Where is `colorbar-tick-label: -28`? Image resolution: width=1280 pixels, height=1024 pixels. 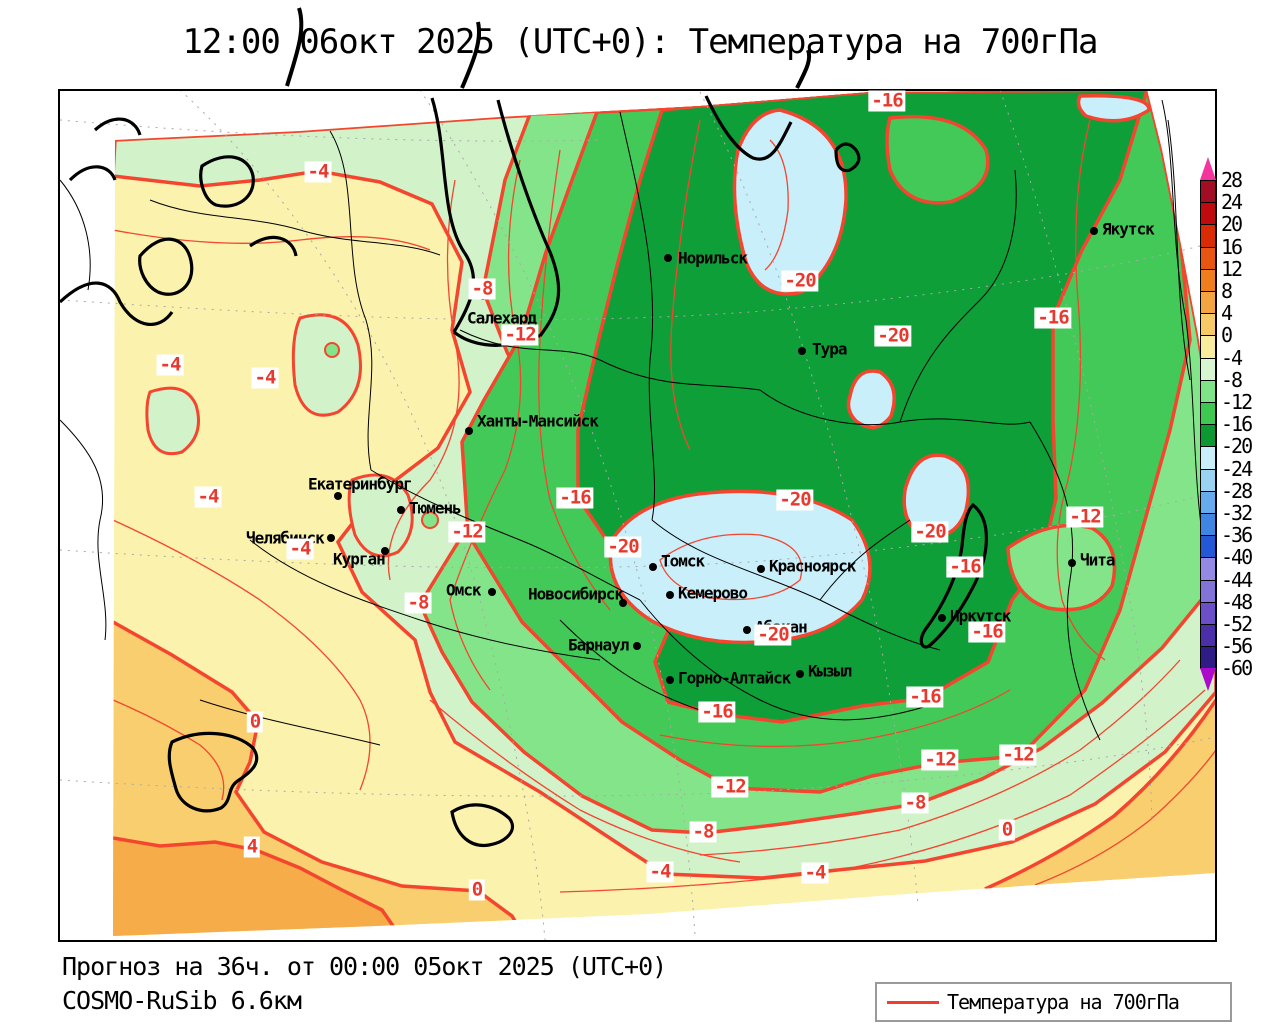
colorbar-tick-label: -28 is located at coordinates (1237, 490).